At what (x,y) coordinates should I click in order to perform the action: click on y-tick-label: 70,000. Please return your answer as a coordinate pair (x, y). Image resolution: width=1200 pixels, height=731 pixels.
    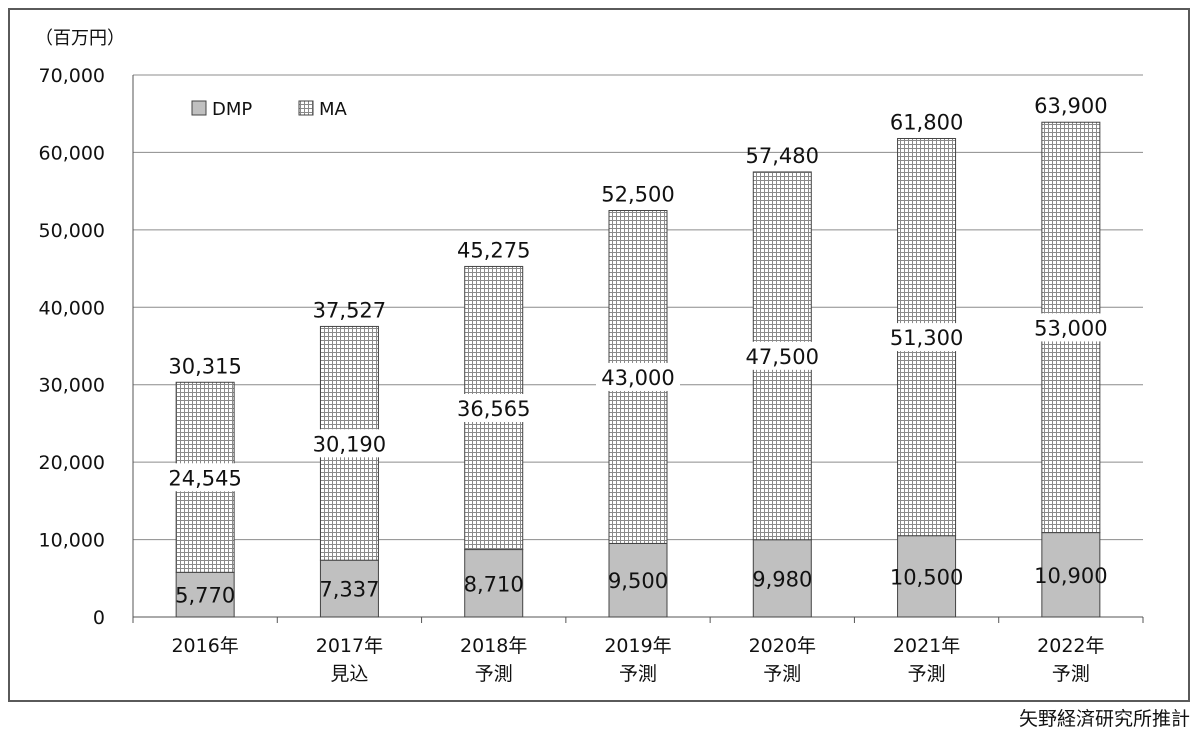
    Looking at the image, I should click on (72, 76).